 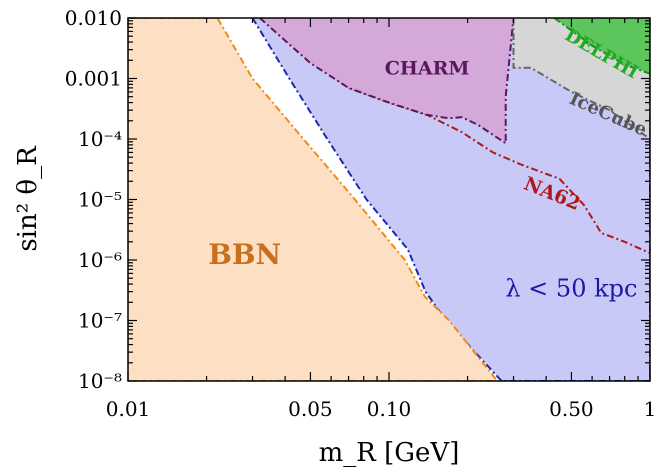 I want to click on region-boundary-delphi, so click(x=601, y=46).